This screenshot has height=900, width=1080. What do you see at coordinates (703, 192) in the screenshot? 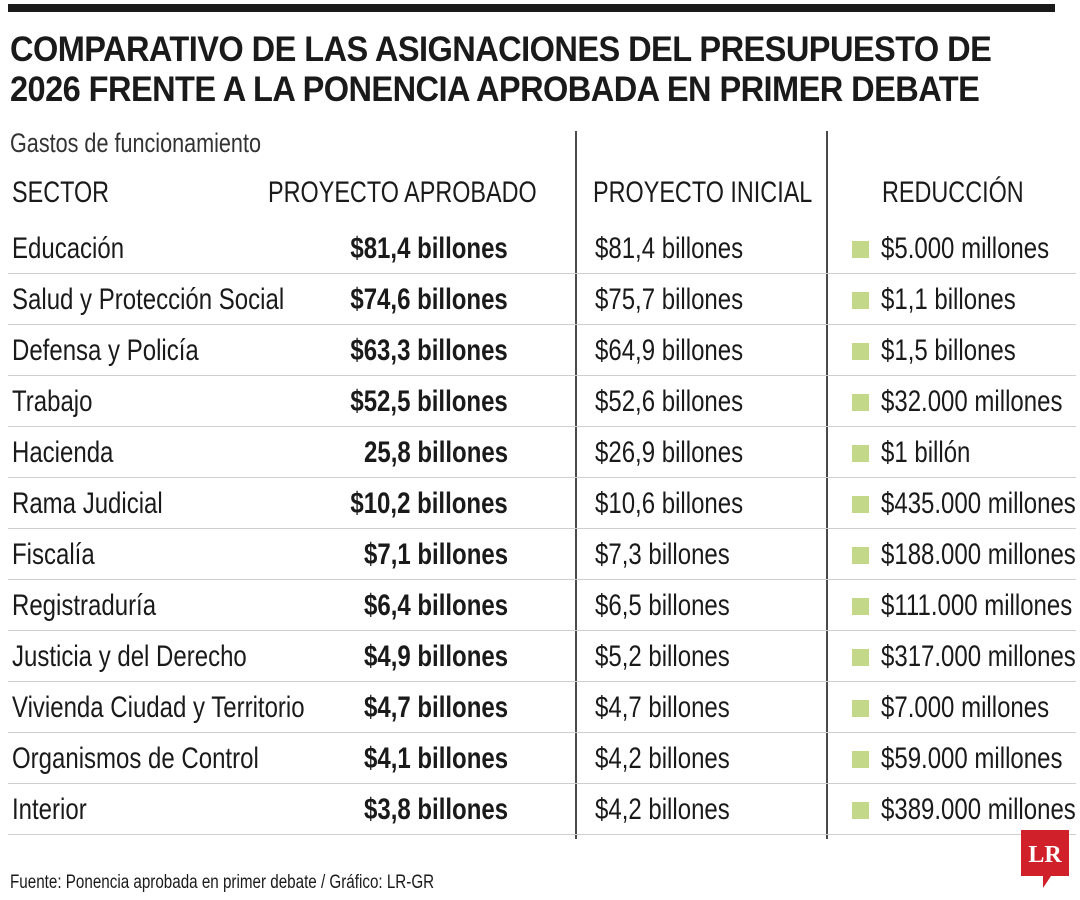
I see `header-proyecto-inicial: PROYECTO INICIAL` at bounding box center [703, 192].